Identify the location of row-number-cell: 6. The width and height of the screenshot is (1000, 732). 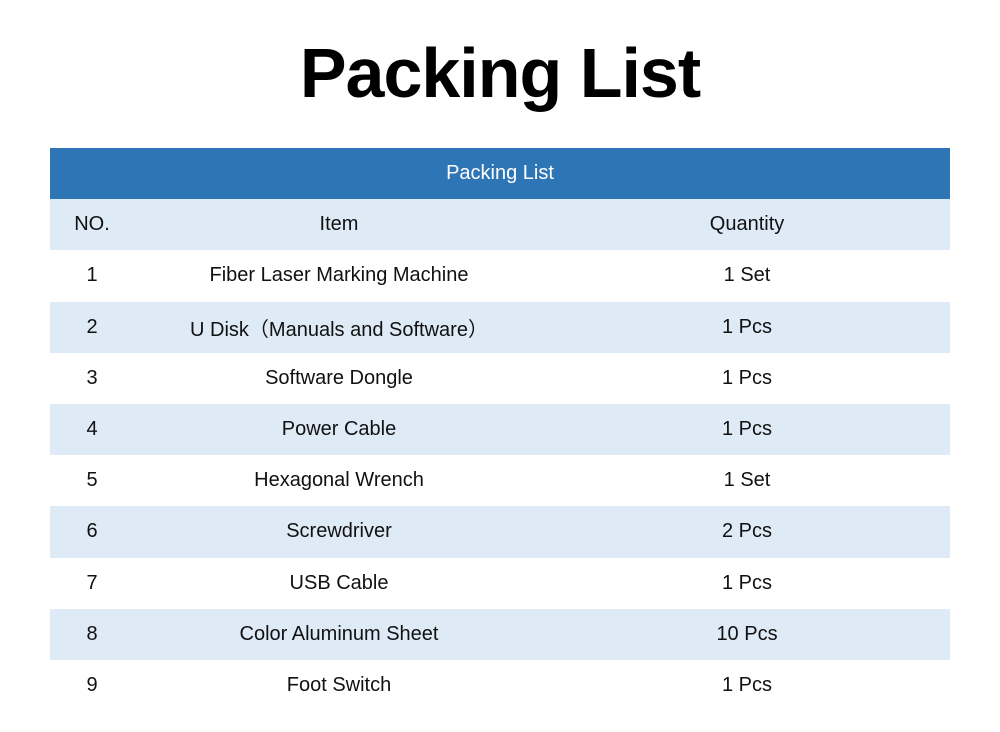
(92, 532).